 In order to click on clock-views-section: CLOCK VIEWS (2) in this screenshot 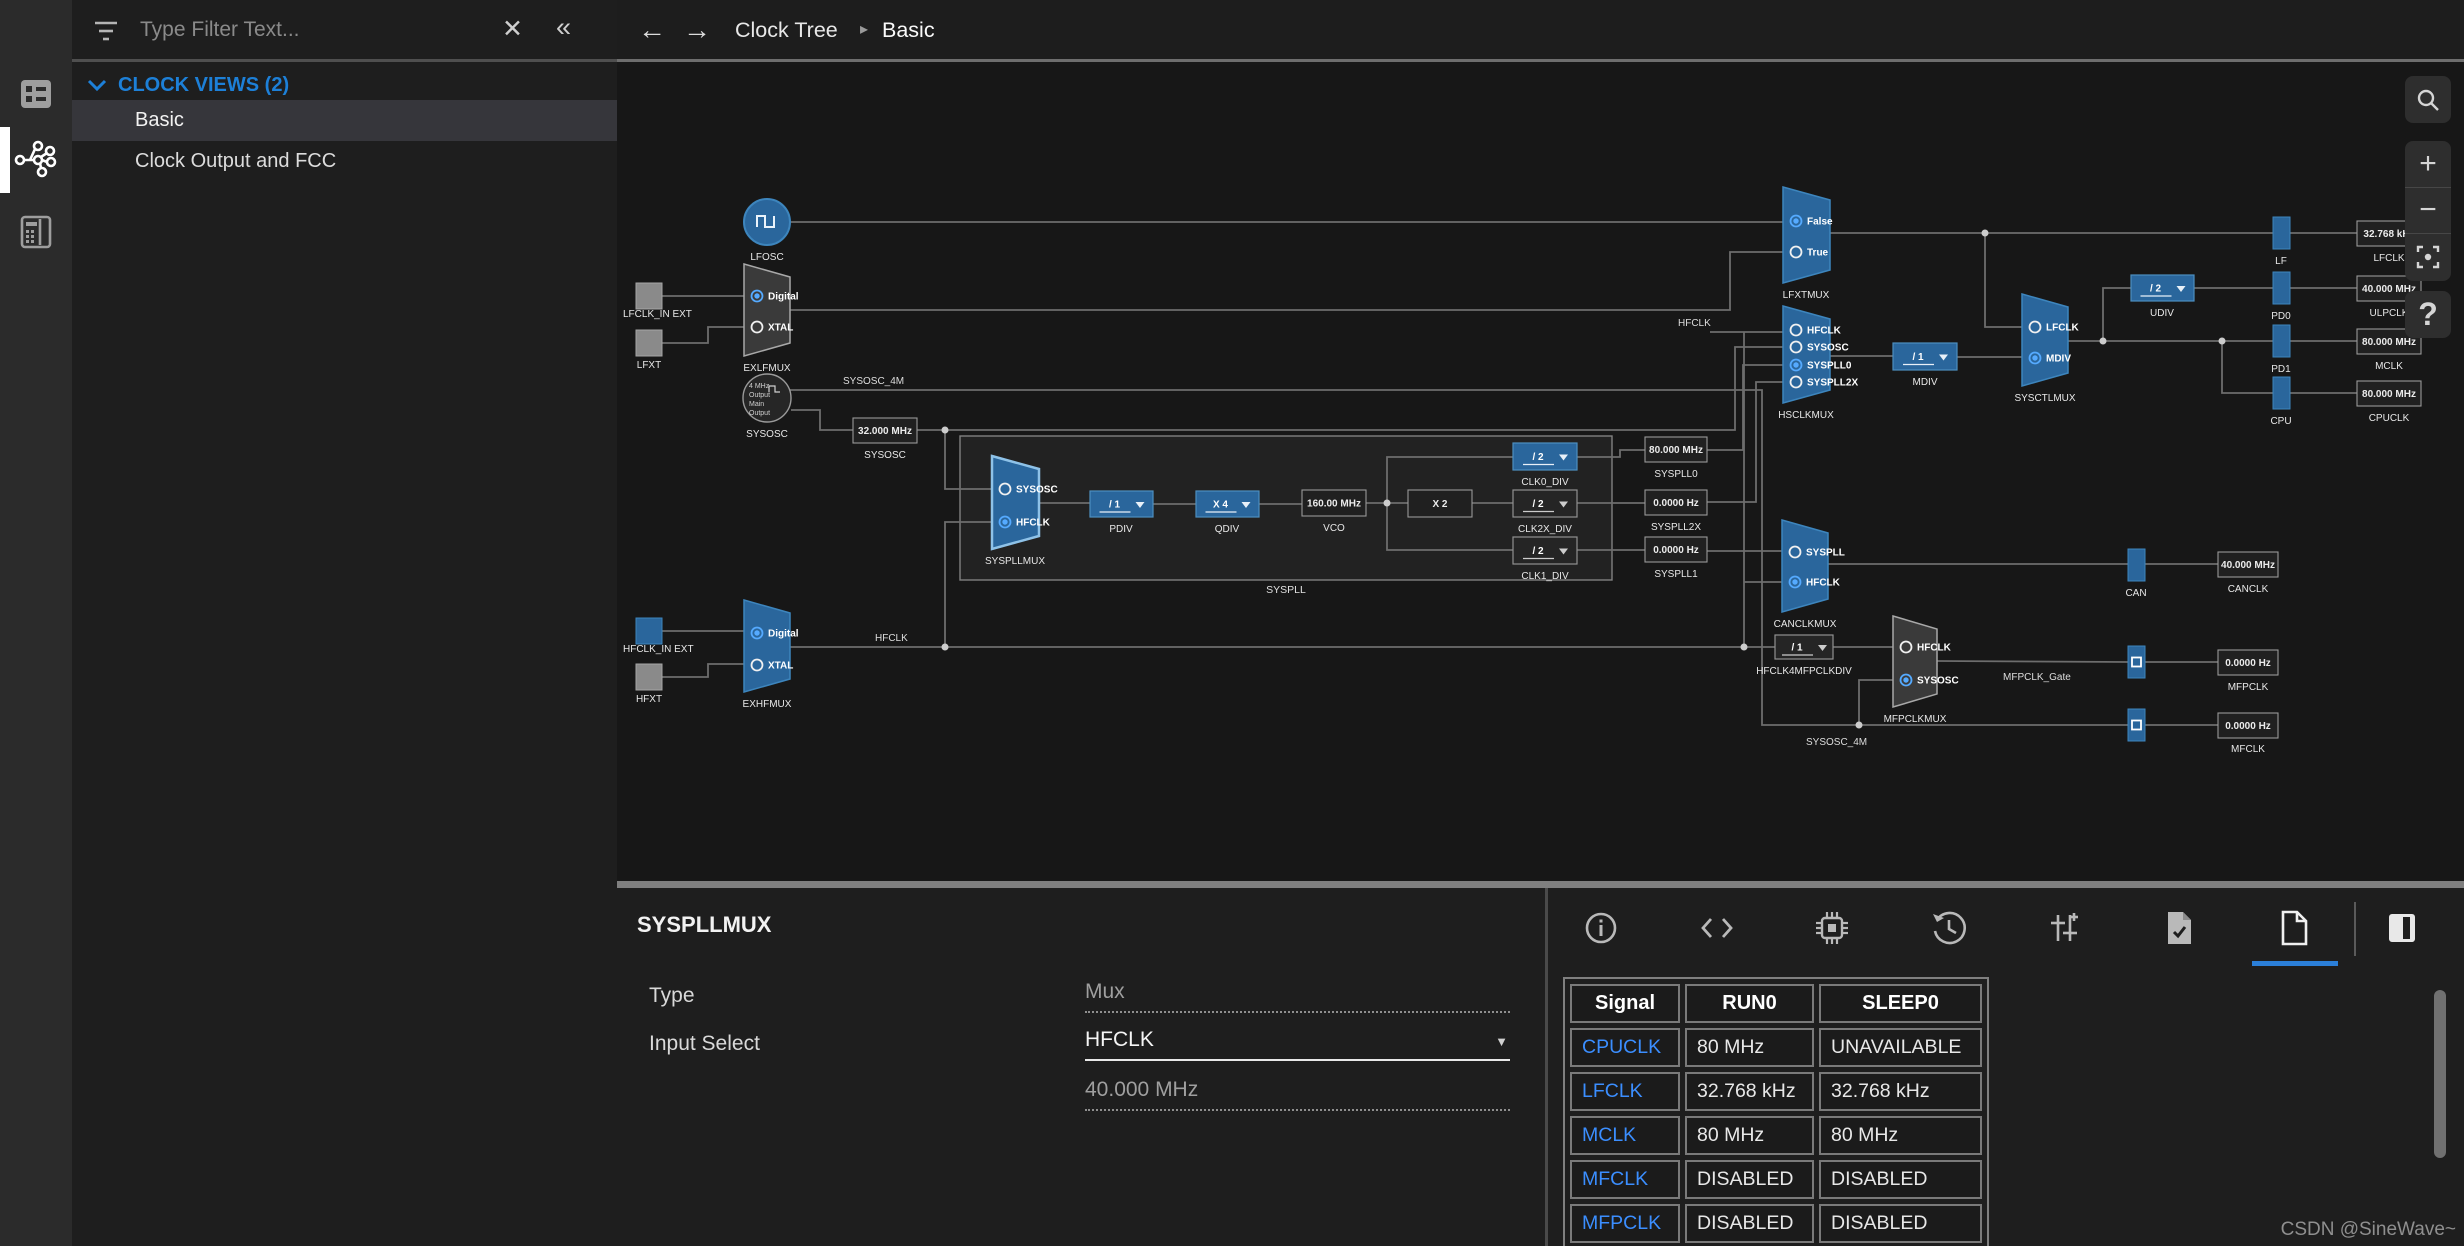, I will do `click(344, 85)`.